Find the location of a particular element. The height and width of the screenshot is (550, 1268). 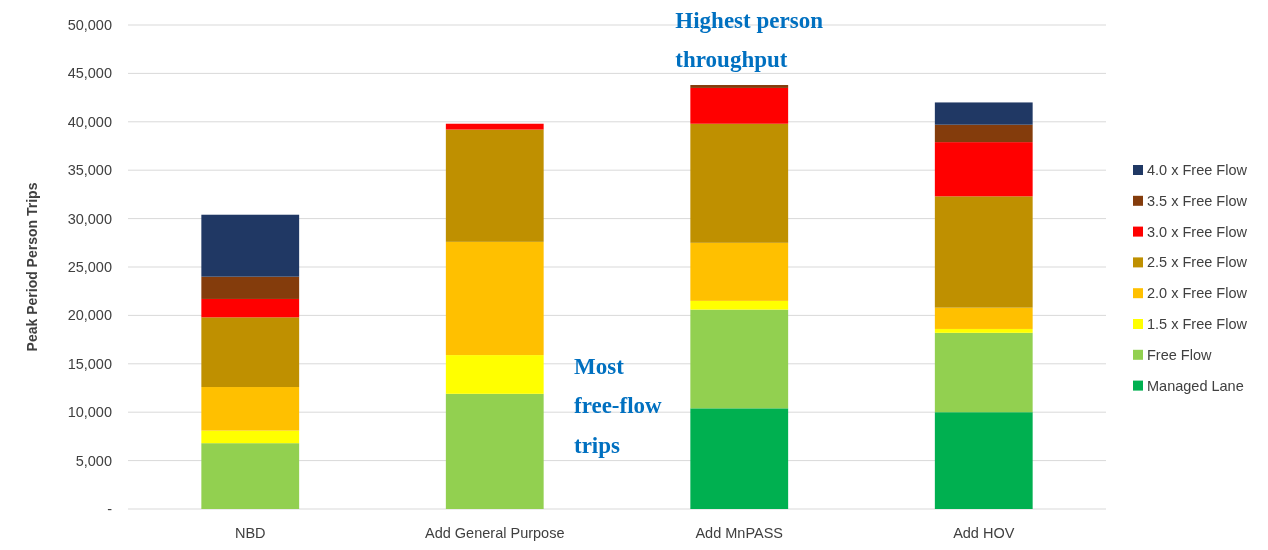

legend-label: Free Flow is located at coordinates (1179, 354).